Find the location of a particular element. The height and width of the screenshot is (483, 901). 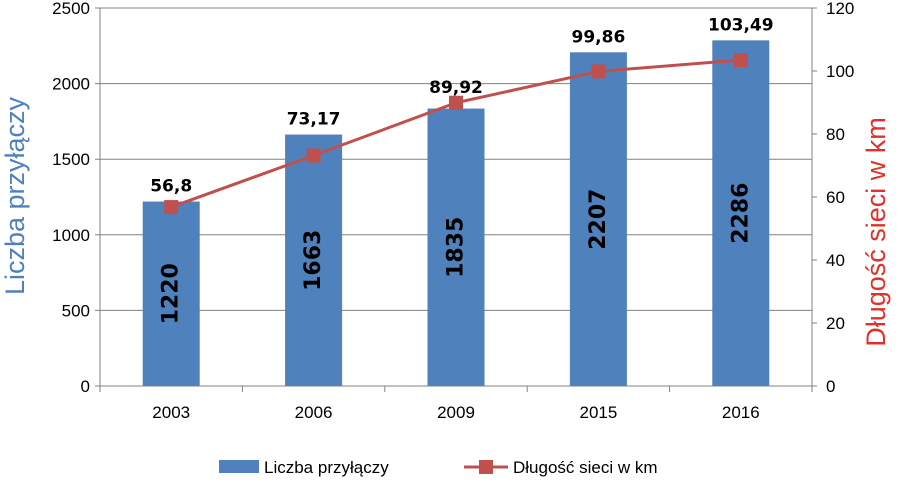

y-left-tick-label: 1500 is located at coordinates (71, 159).